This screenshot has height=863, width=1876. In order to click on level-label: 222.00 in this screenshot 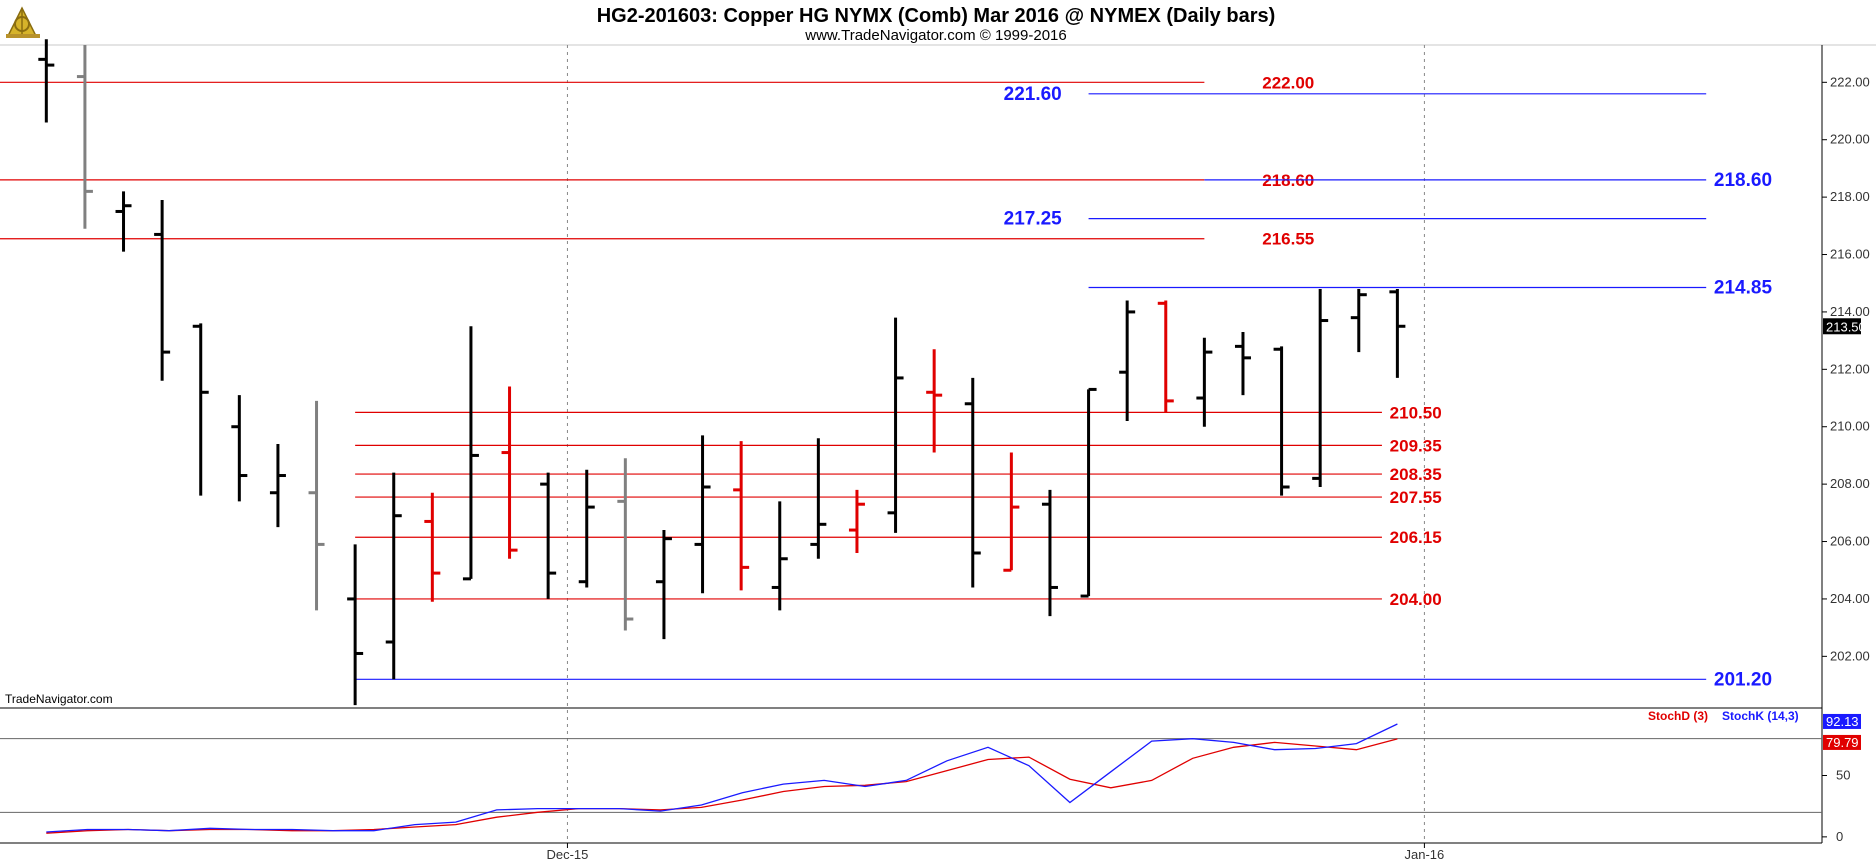, I will do `click(1288, 82)`.